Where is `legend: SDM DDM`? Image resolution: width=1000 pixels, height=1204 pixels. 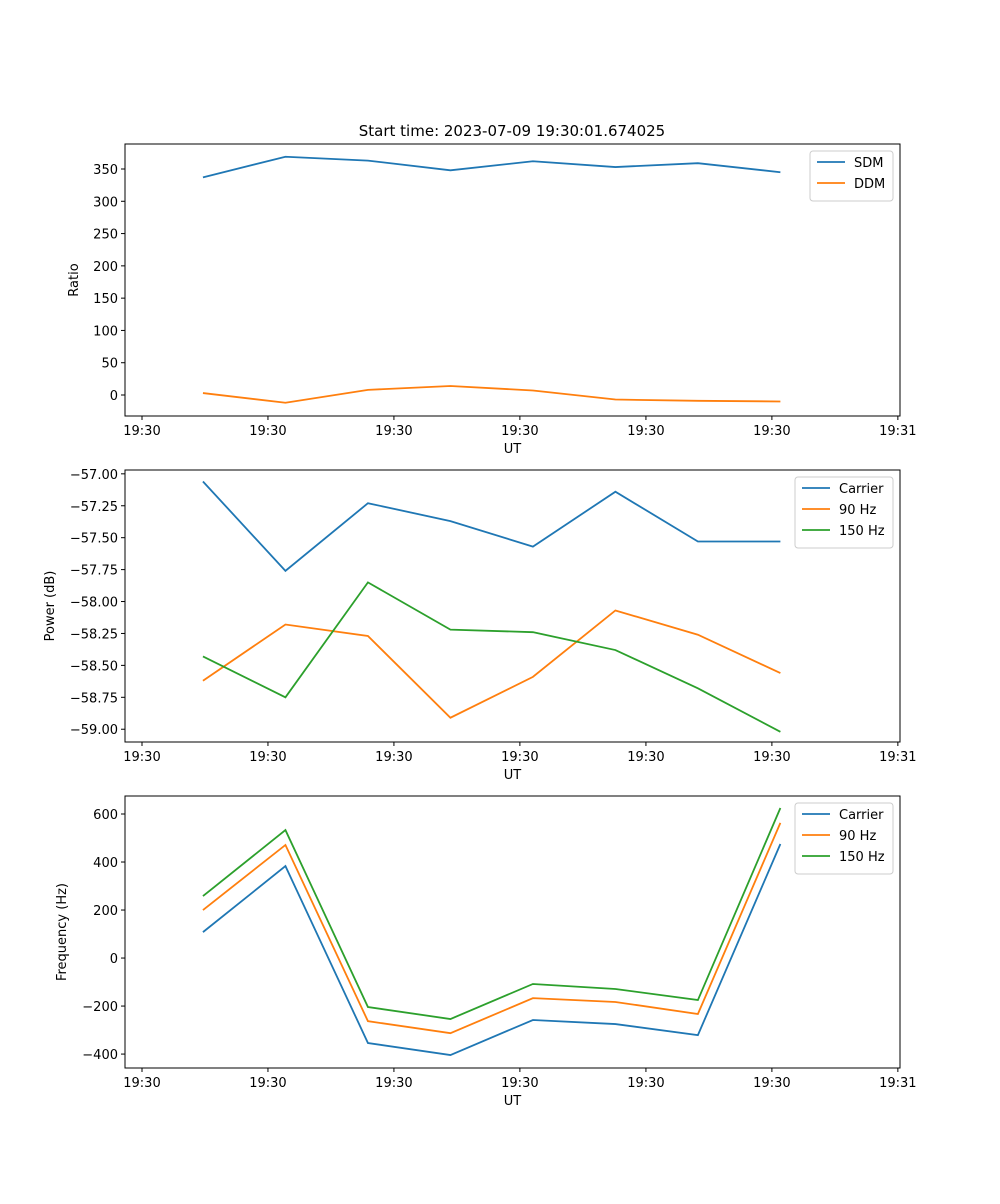 legend: SDM DDM is located at coordinates (851, 176).